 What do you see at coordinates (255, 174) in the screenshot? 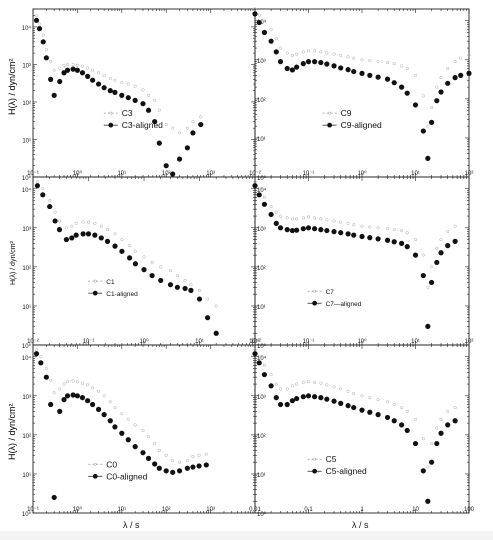
I see `x-tick-label: 10⁻²` at bounding box center [255, 174].